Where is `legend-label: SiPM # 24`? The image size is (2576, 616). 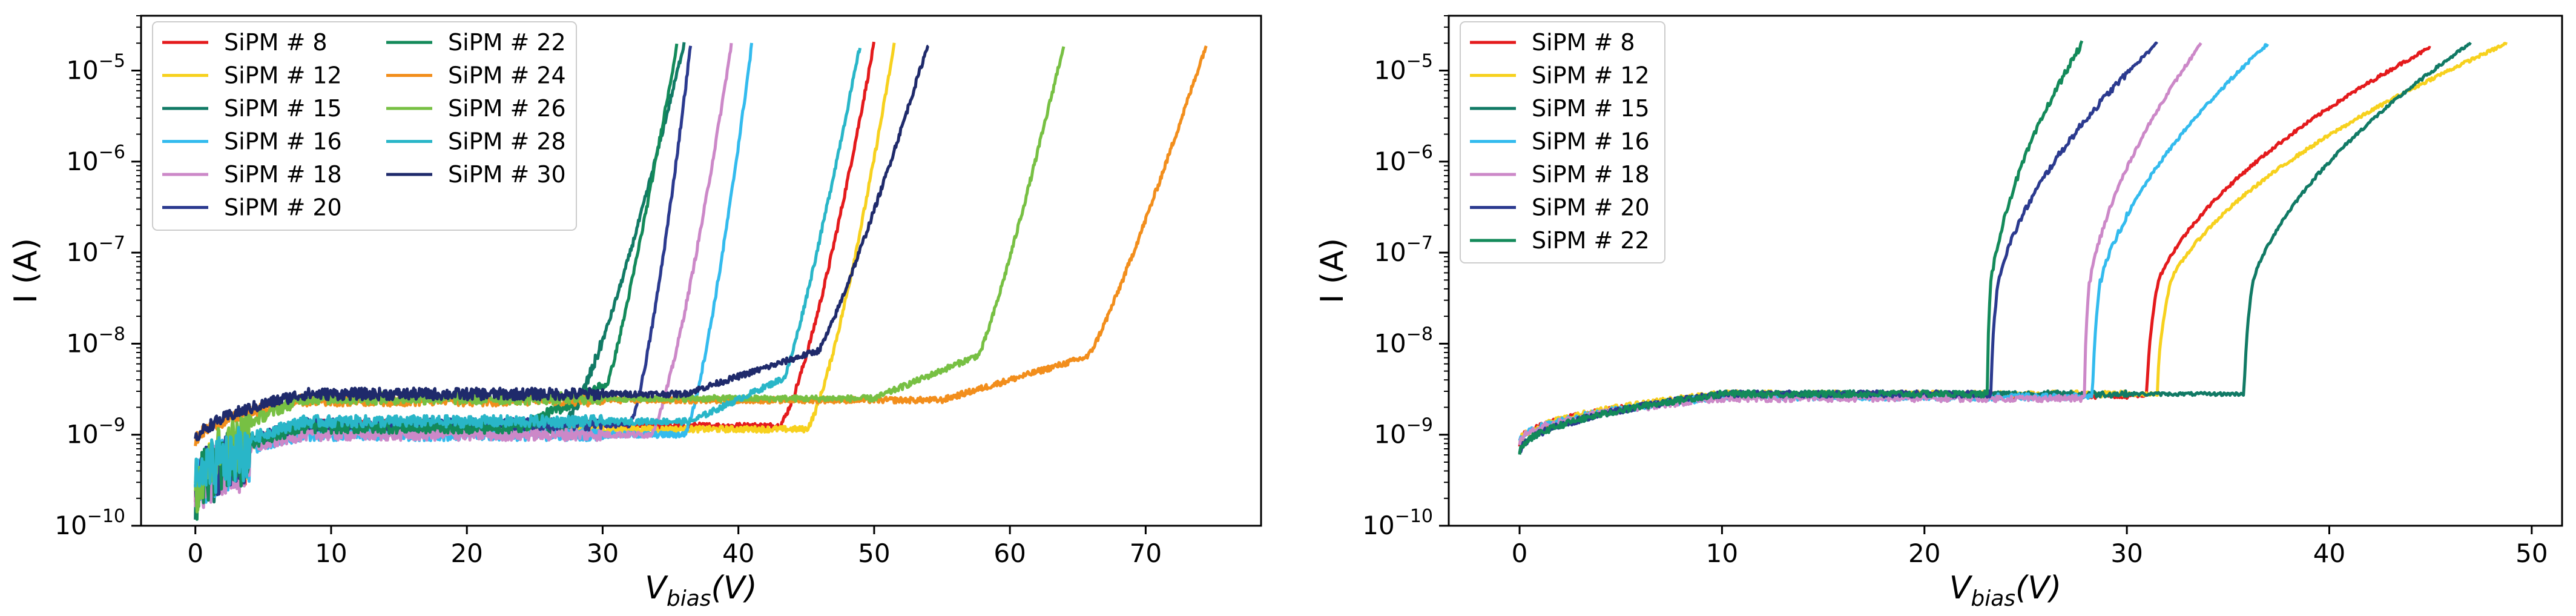
legend-label: SiPM # 24 is located at coordinates (507, 75).